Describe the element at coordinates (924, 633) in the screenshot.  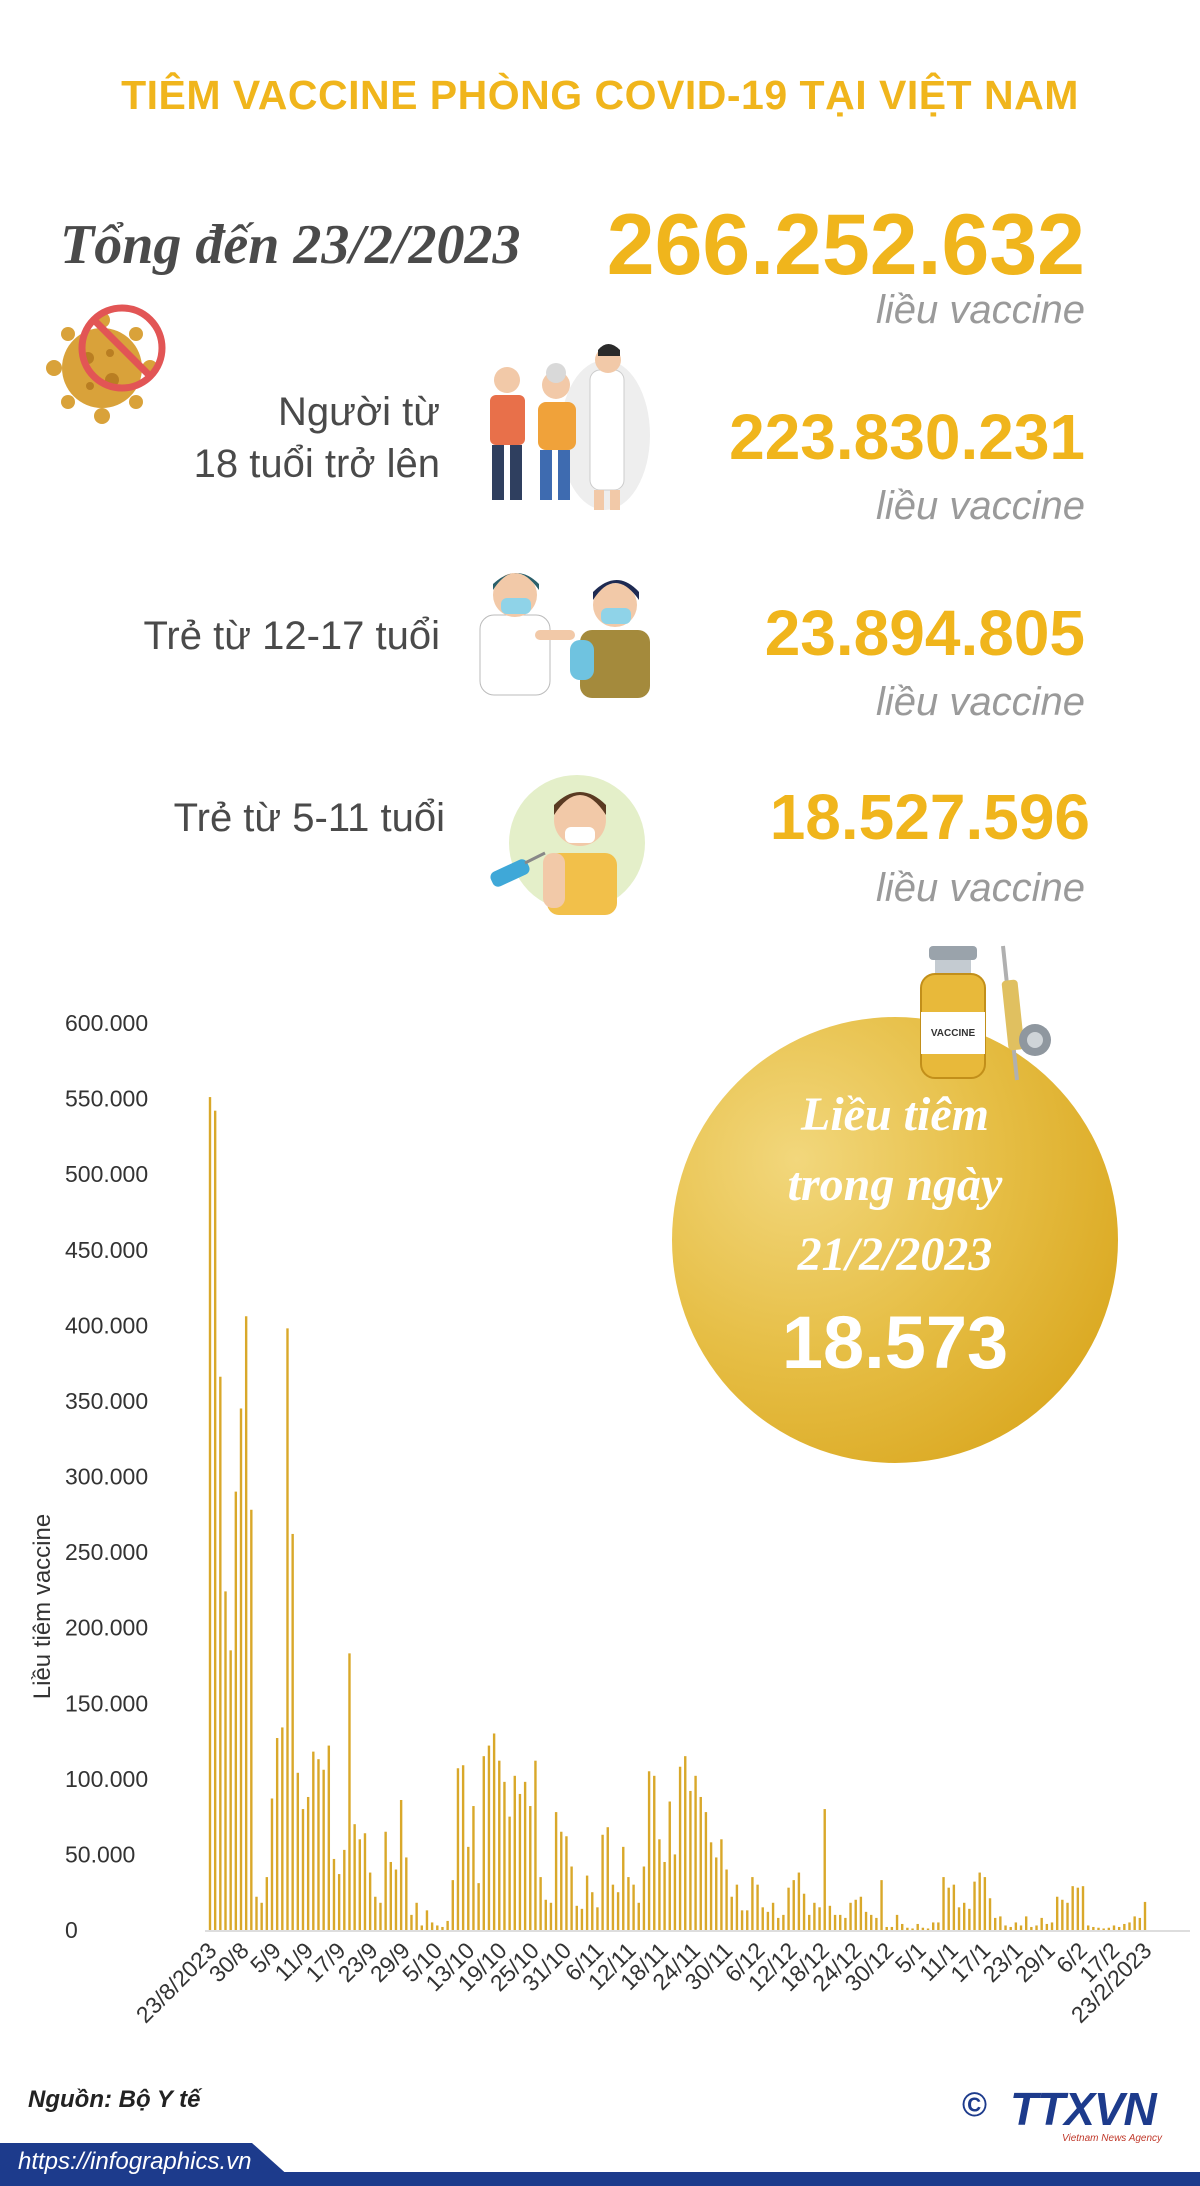
I see `group-teen-value: 23.894.805` at that location.